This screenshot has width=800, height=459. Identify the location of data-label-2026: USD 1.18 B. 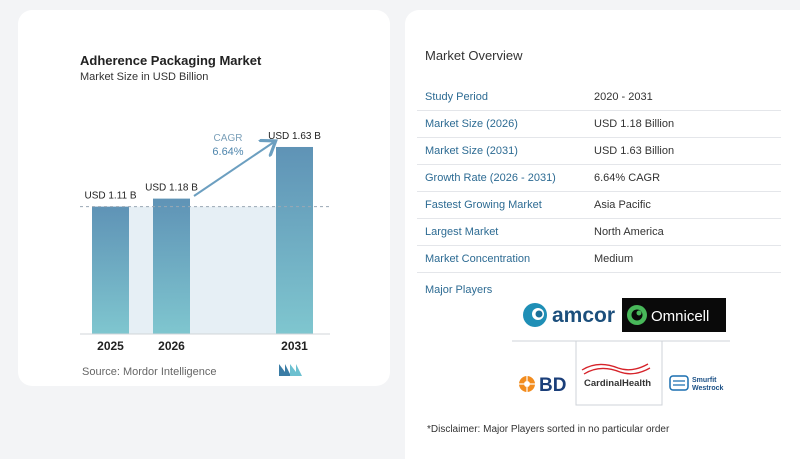
(171, 188).